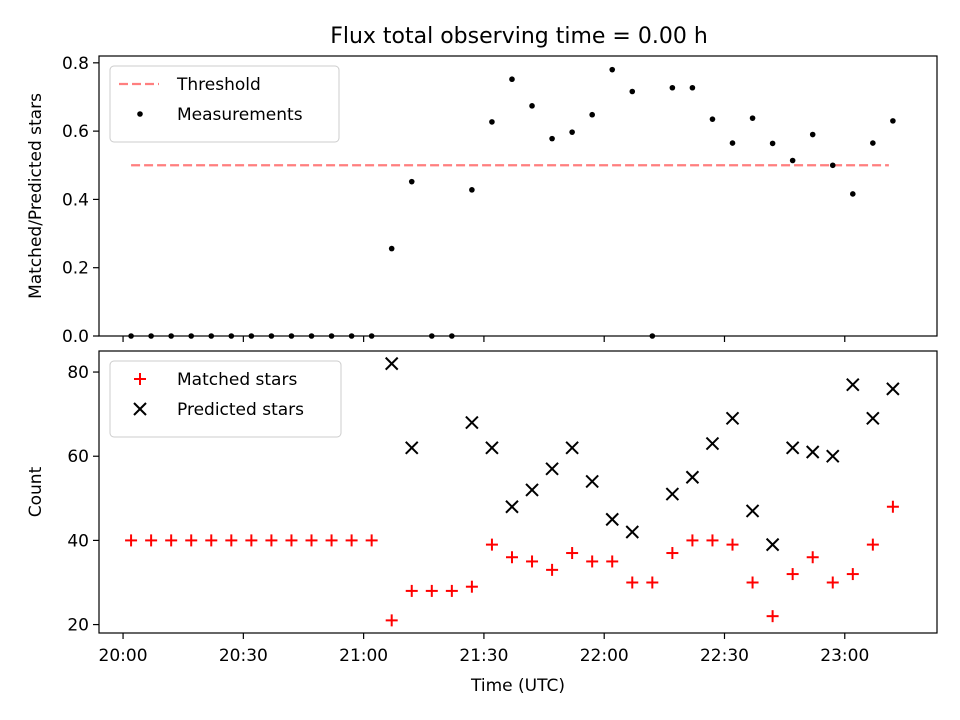 This screenshot has height=720, width=960. Describe the element at coordinates (363, 656) in the screenshot. I see `x-tick-label: 21:00` at that location.